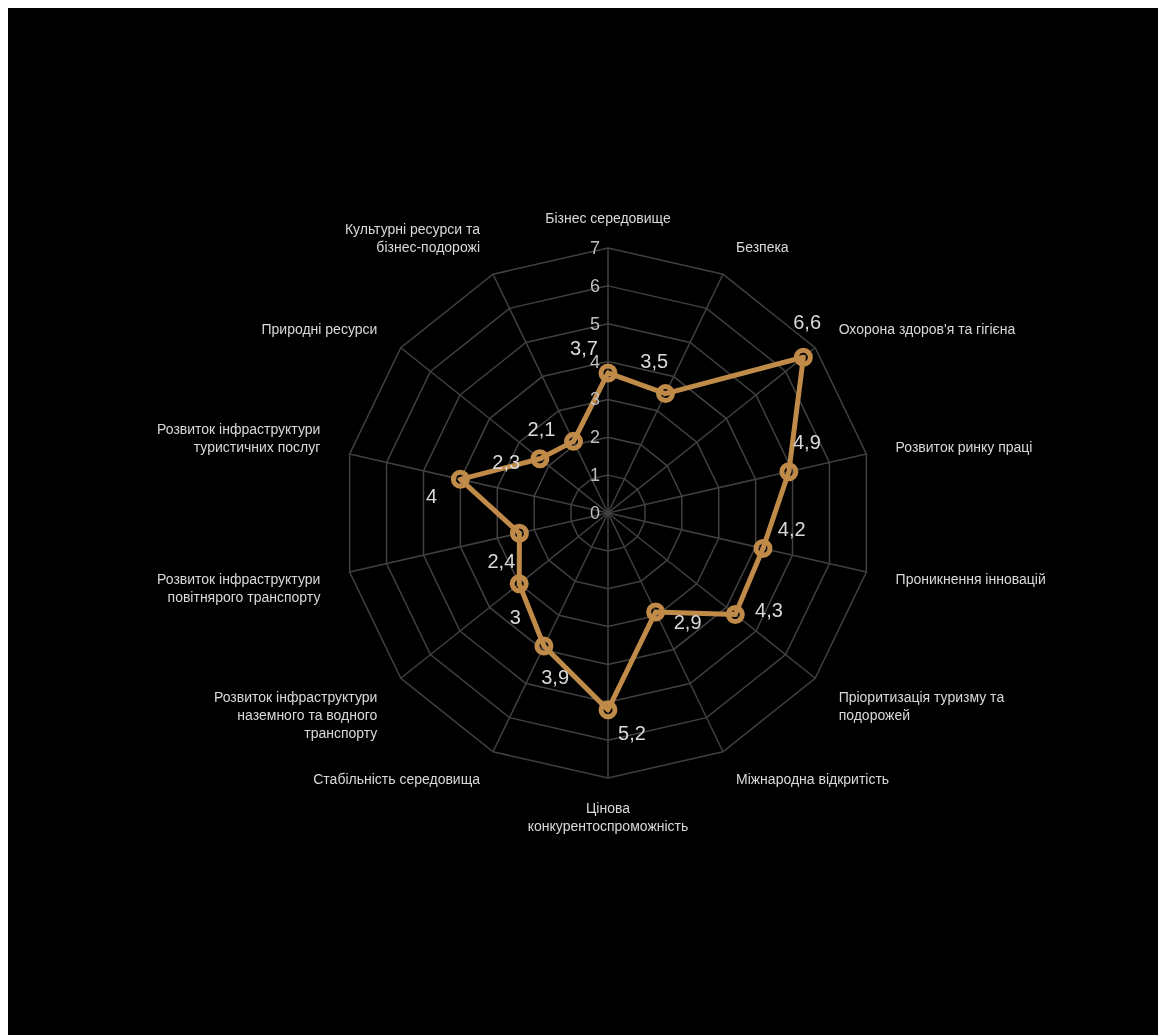 The height and width of the screenshot is (1035, 1169). I want to click on spoke-label: Розвиток інфраструктури наземного та водного транспорту, so click(296, 714).